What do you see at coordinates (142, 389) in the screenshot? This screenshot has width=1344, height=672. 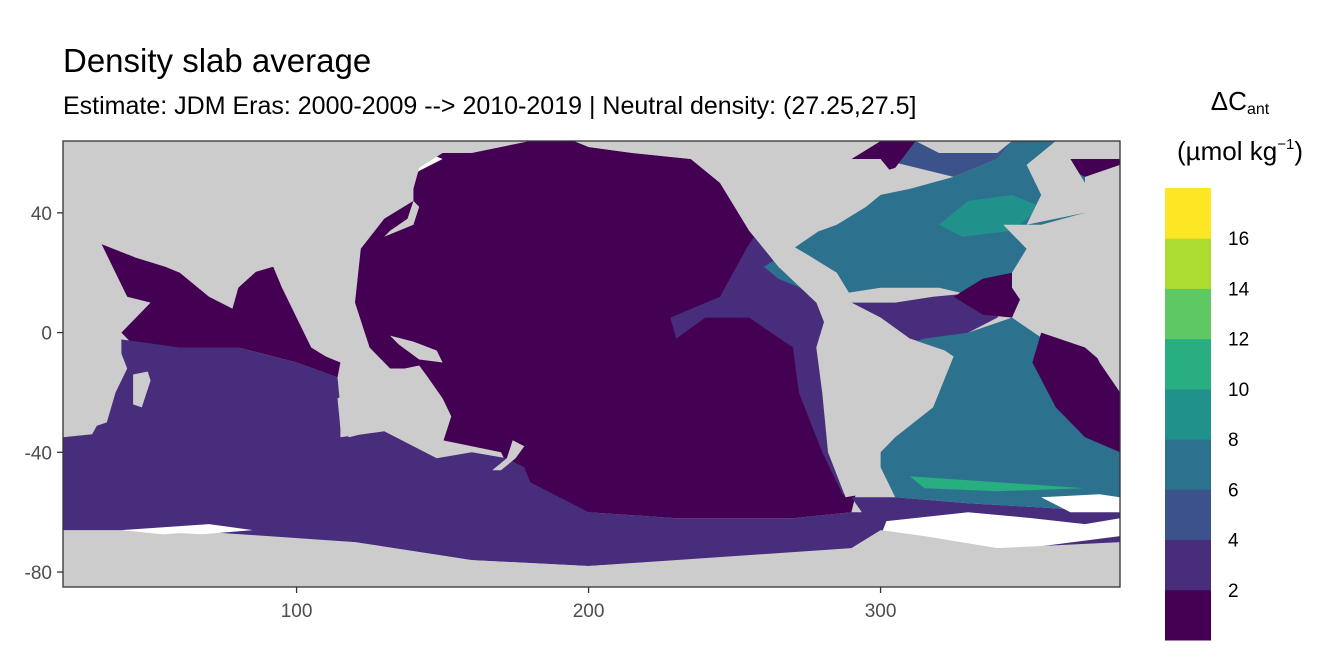 I see `land-madagascar` at bounding box center [142, 389].